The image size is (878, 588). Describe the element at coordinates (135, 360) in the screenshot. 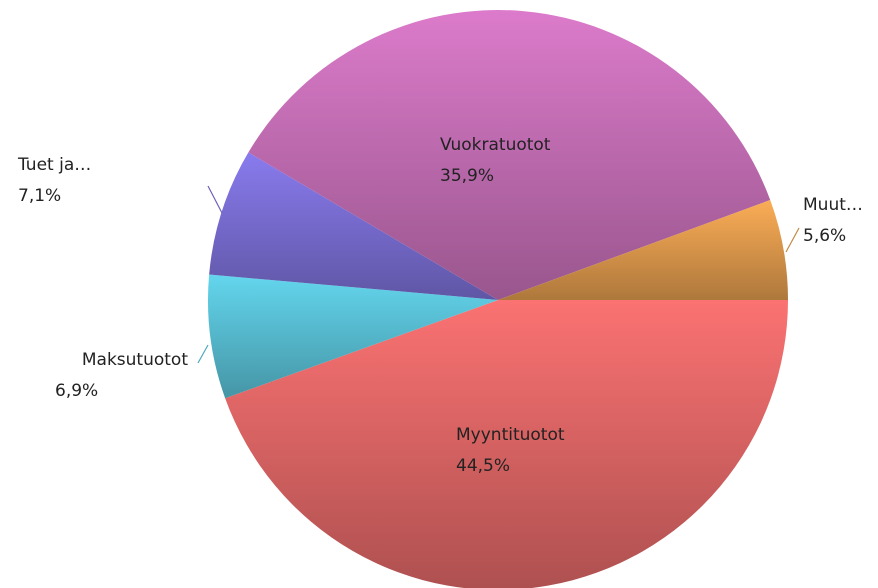

I see `slice-label: Maksutuotot` at that location.